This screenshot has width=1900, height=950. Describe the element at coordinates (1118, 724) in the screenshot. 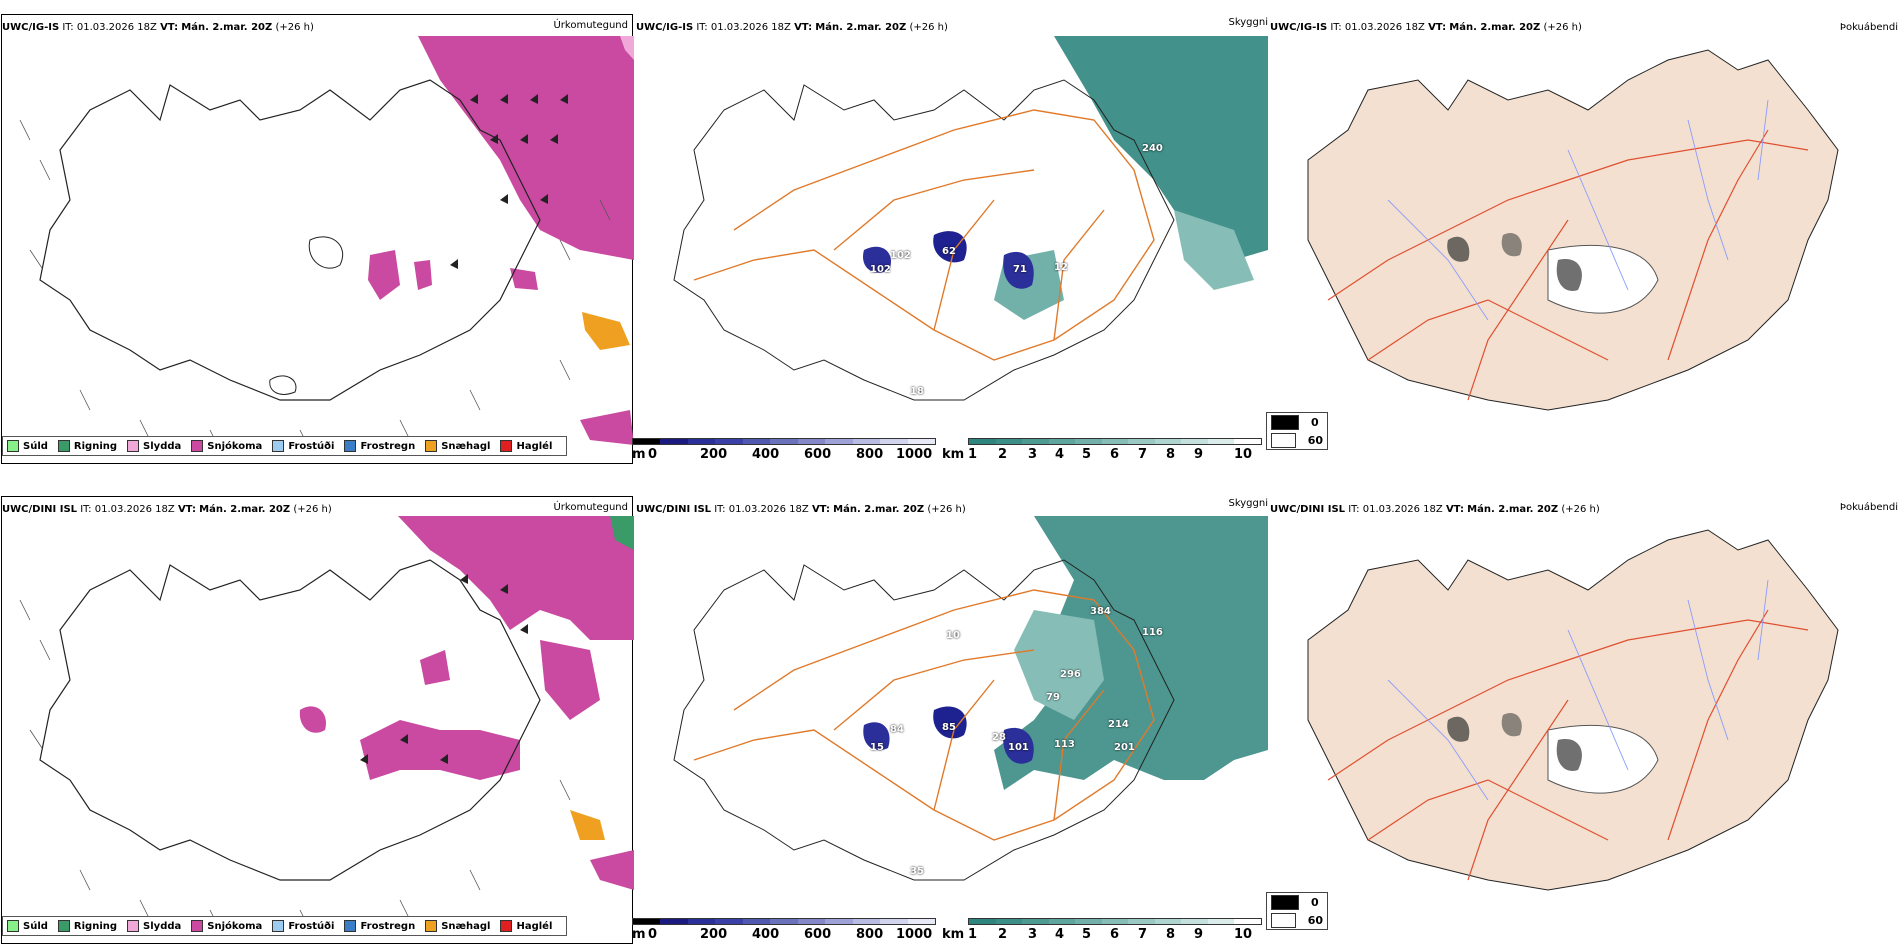

I see `visibility-value-label: 214` at that location.